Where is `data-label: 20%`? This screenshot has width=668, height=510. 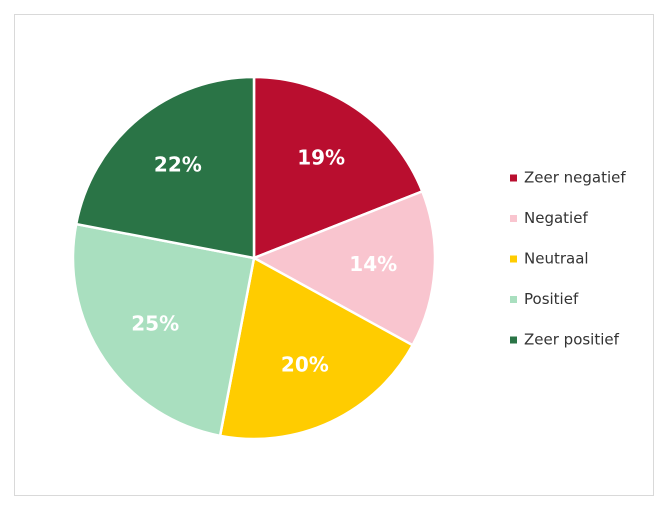 data-label: 20% is located at coordinates (305, 365).